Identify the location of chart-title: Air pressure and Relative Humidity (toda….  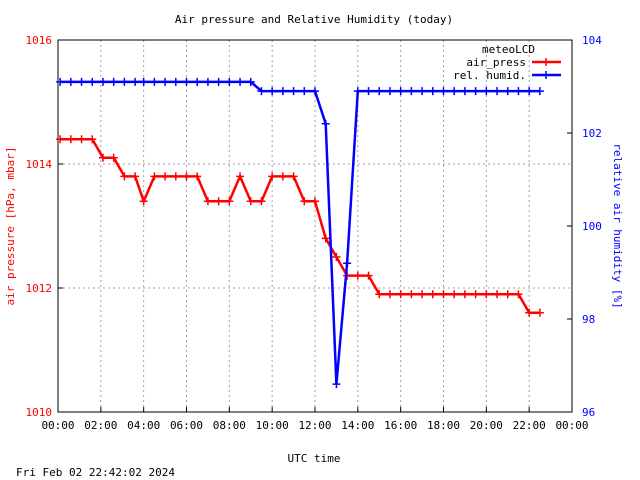
(314, 19).